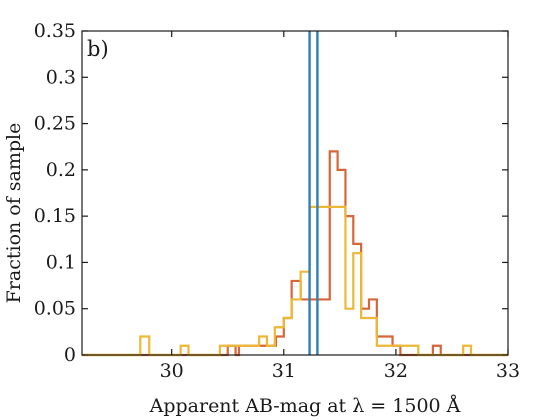 This screenshot has height=420, width=560. Describe the element at coordinates (98, 49) in the screenshot. I see `panel-label: b)` at that location.